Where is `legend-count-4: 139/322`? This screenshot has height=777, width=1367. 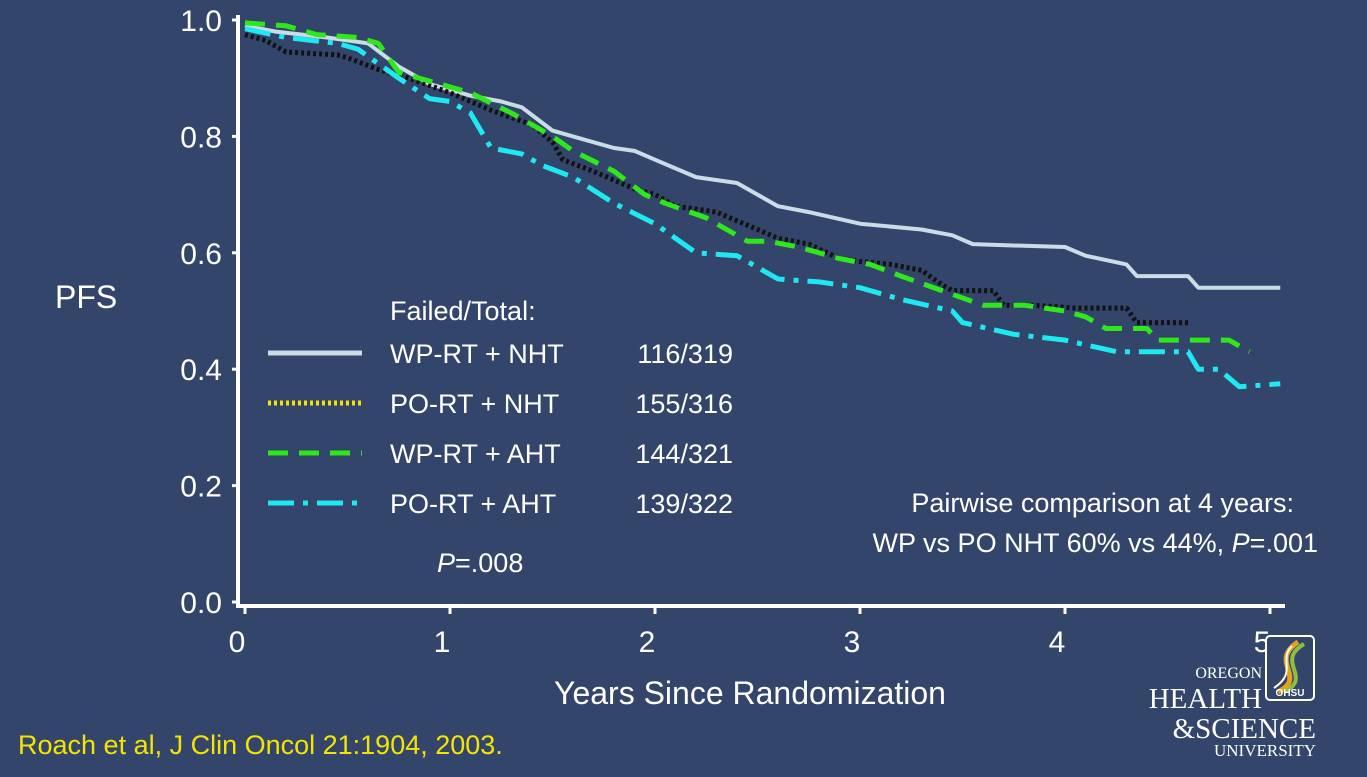 legend-count-4: 139/322 is located at coordinates (684, 504).